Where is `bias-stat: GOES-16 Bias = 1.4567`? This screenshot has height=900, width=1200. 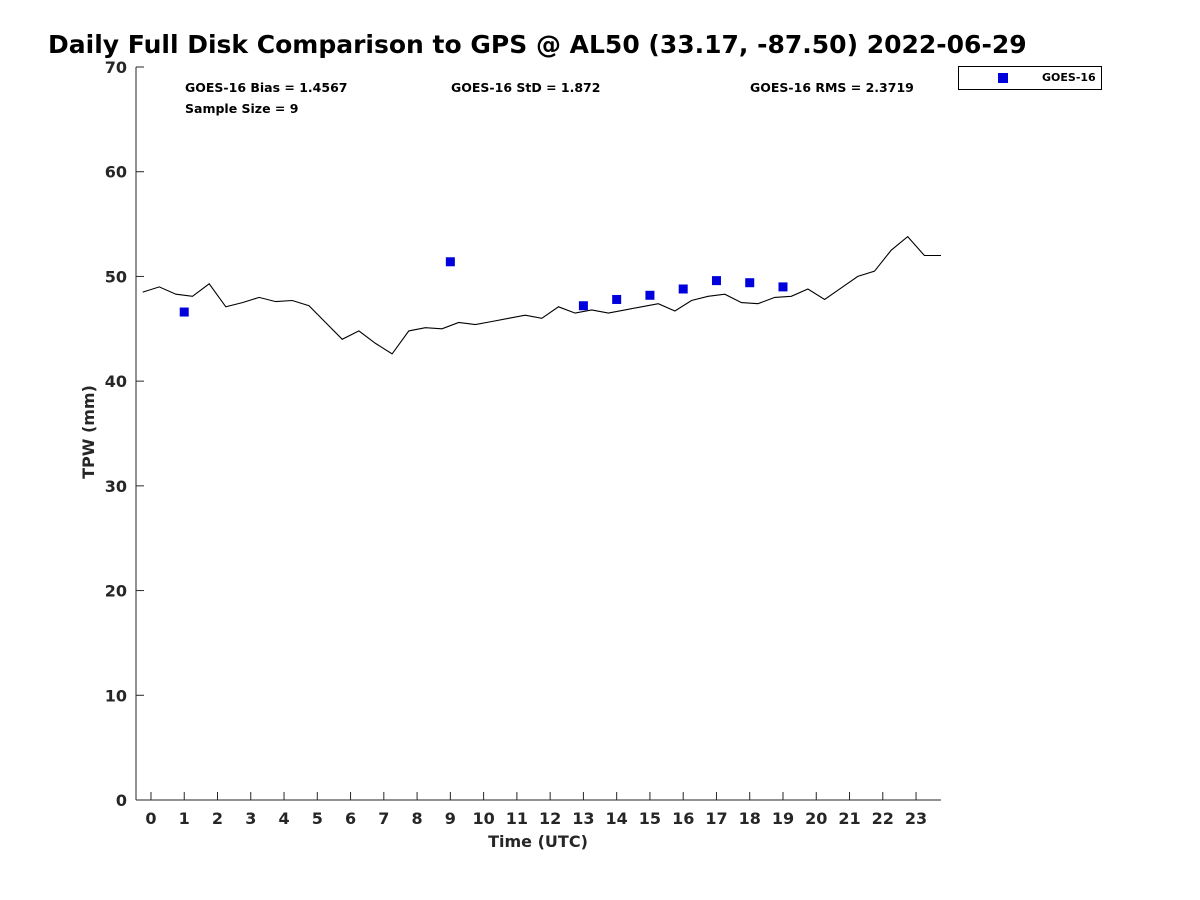 bias-stat: GOES-16 Bias = 1.4567 is located at coordinates (266, 87).